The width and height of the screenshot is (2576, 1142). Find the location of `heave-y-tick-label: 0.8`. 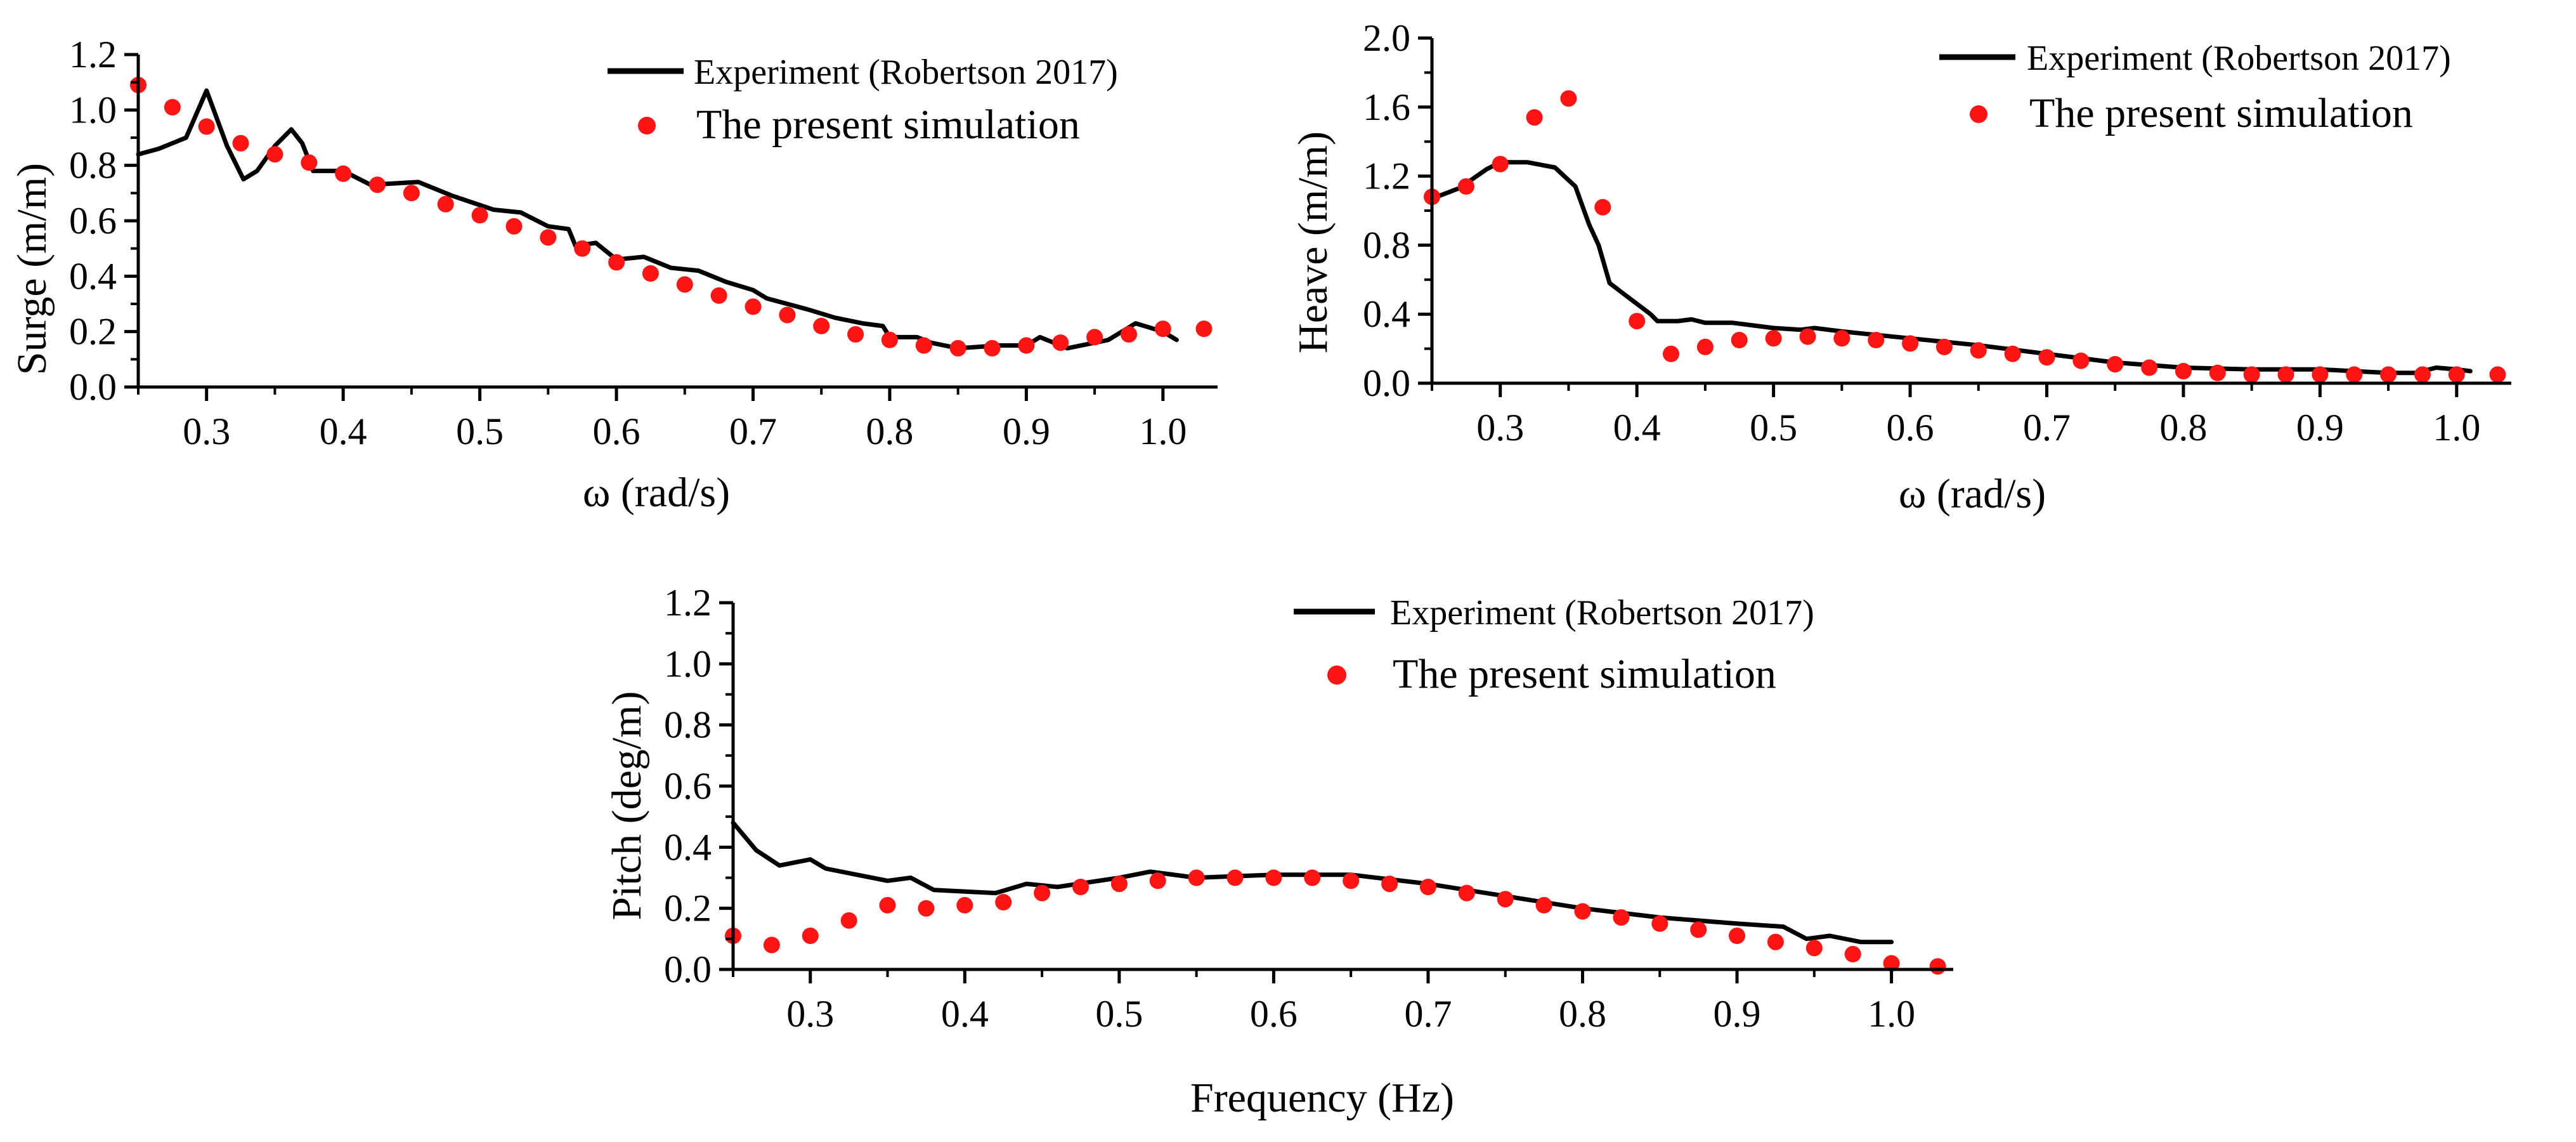

heave-y-tick-label: 0.8 is located at coordinates (1387, 245).